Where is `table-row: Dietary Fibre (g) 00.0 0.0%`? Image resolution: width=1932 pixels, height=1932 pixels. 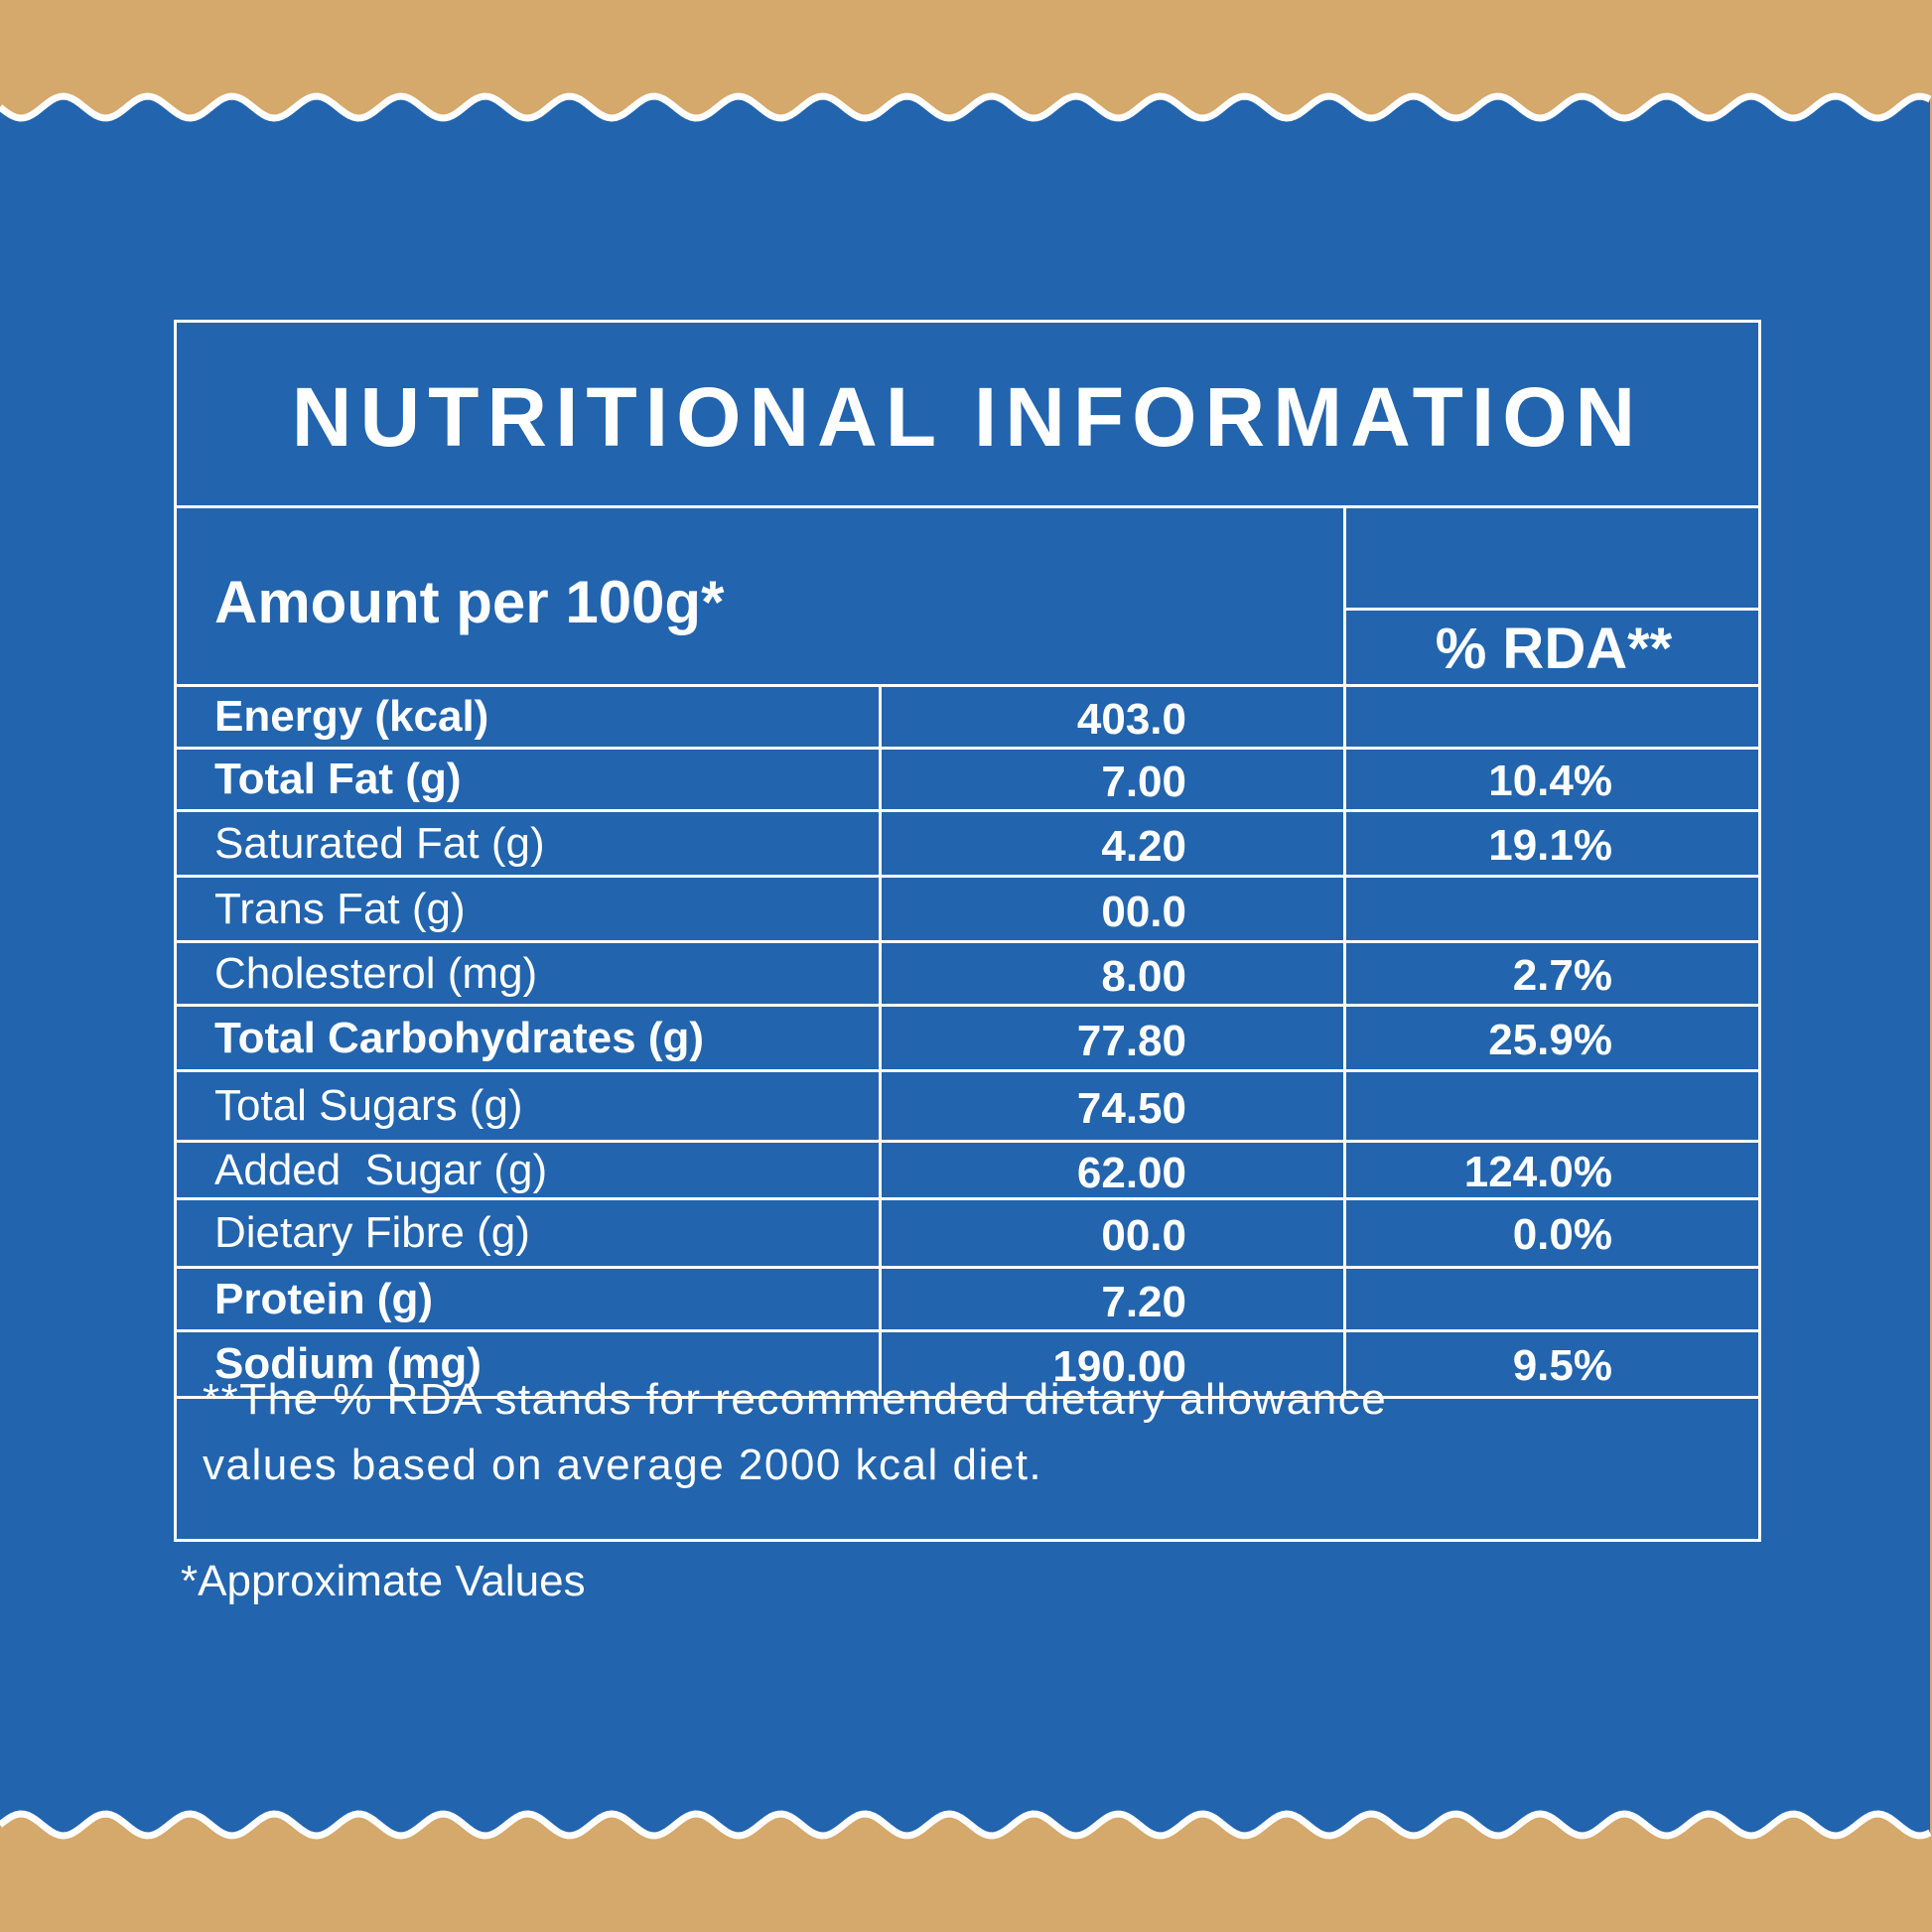 table-row: Dietary Fibre (g) 00.0 0.0% is located at coordinates (967, 1234).